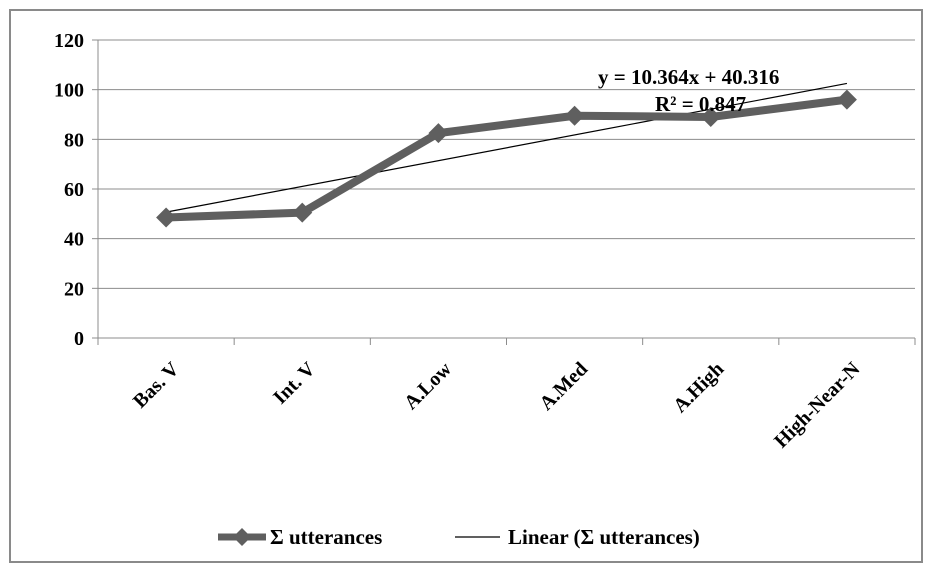  Describe the element at coordinates (700, 104) in the screenshot. I see `trendline-r-squared: R² = 0.847` at that location.